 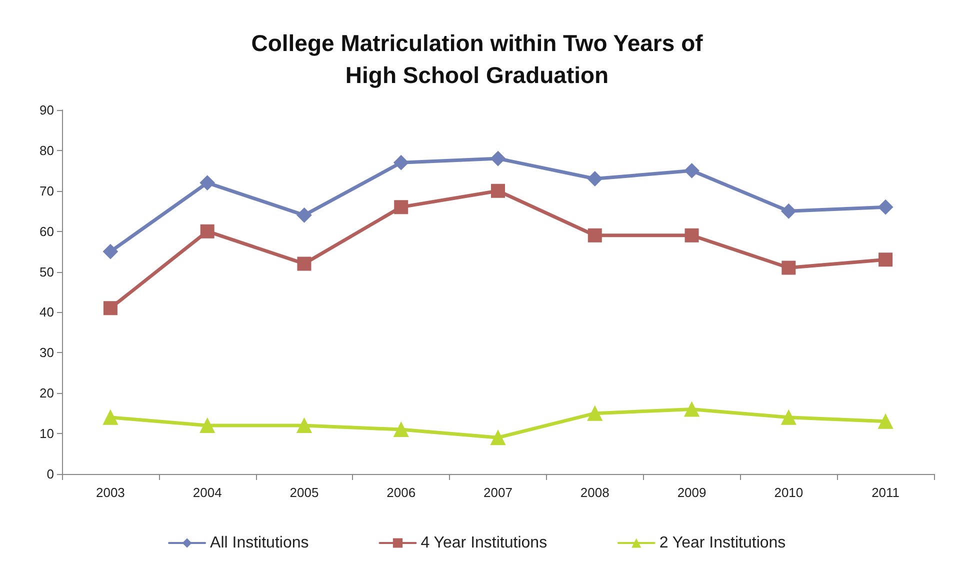 I want to click on x-tick-label: 2010, so click(x=789, y=492).